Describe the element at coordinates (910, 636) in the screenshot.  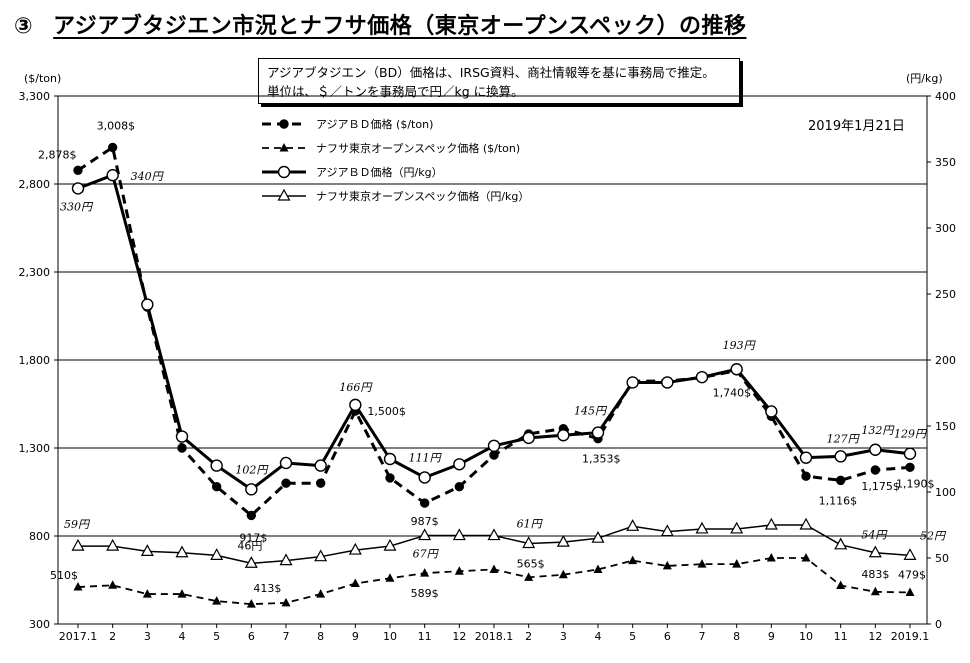
I see `x-axis-tick-label: 2019.1` at that location.